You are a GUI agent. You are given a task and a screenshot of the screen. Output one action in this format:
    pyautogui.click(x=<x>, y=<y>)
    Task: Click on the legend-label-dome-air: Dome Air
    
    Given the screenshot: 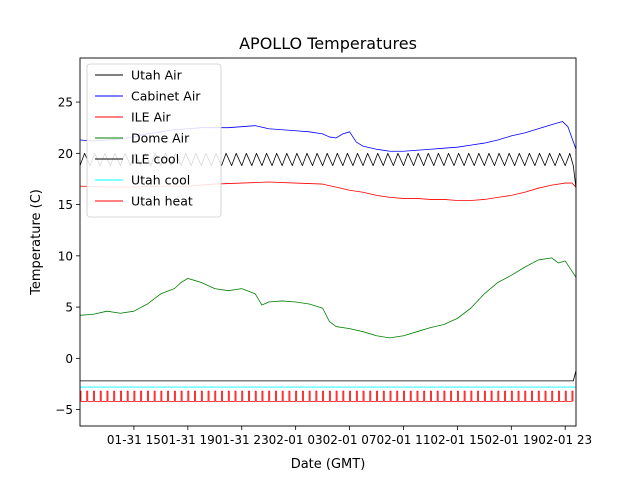 What is the action you would take?
    pyautogui.click(x=160, y=138)
    